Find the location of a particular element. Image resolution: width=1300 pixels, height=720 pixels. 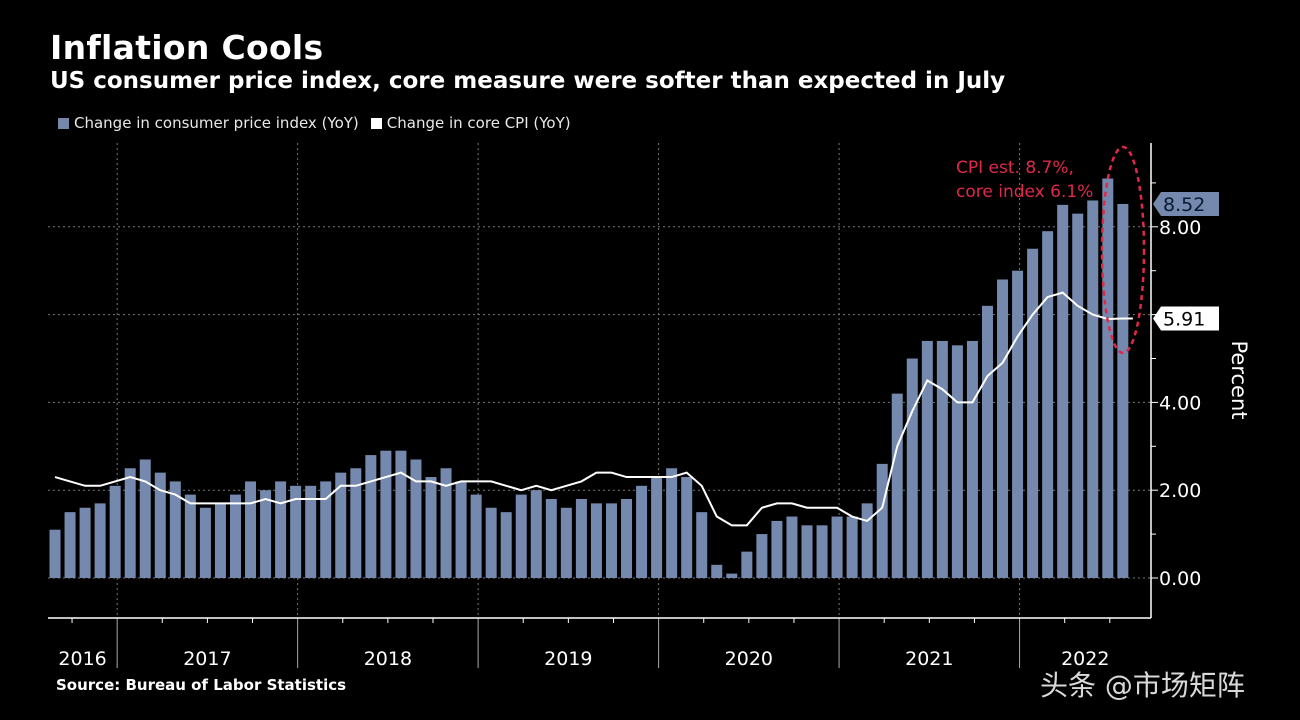

y-tick-label: 4.00 is located at coordinates (1180, 403).